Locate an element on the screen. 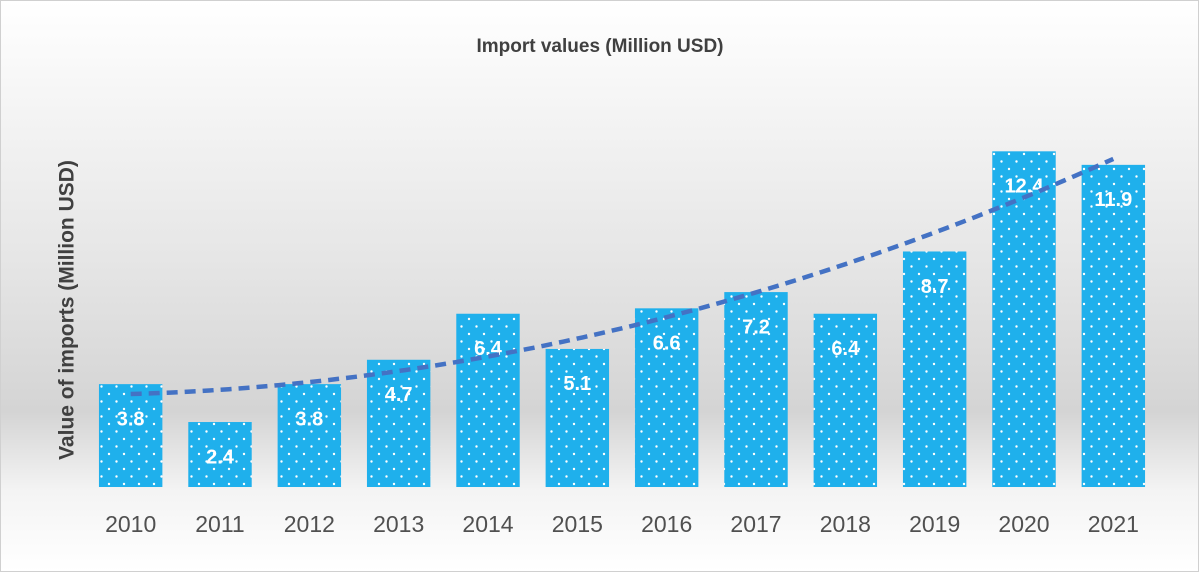 The height and width of the screenshot is (572, 1199). x-tick-label: 2016 is located at coordinates (666, 524).